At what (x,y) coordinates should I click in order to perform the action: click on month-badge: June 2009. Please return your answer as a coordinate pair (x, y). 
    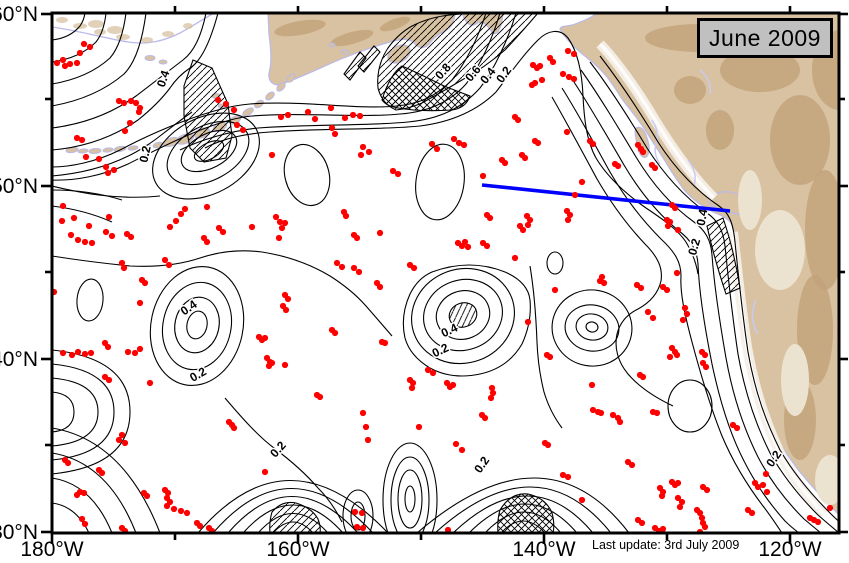
    Looking at the image, I should click on (765, 38).